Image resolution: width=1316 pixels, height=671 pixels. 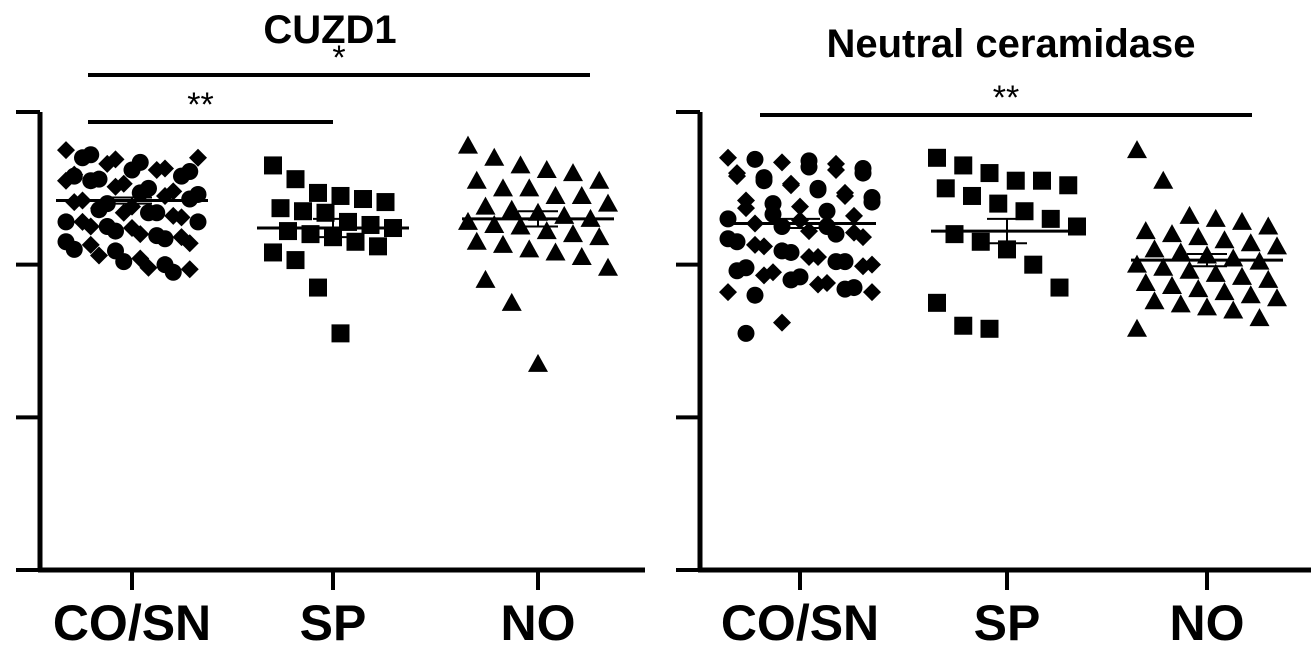 What do you see at coordinates (329, 30) in the screenshot?
I see `chart-title-cuzd1: CUZD1` at bounding box center [329, 30].